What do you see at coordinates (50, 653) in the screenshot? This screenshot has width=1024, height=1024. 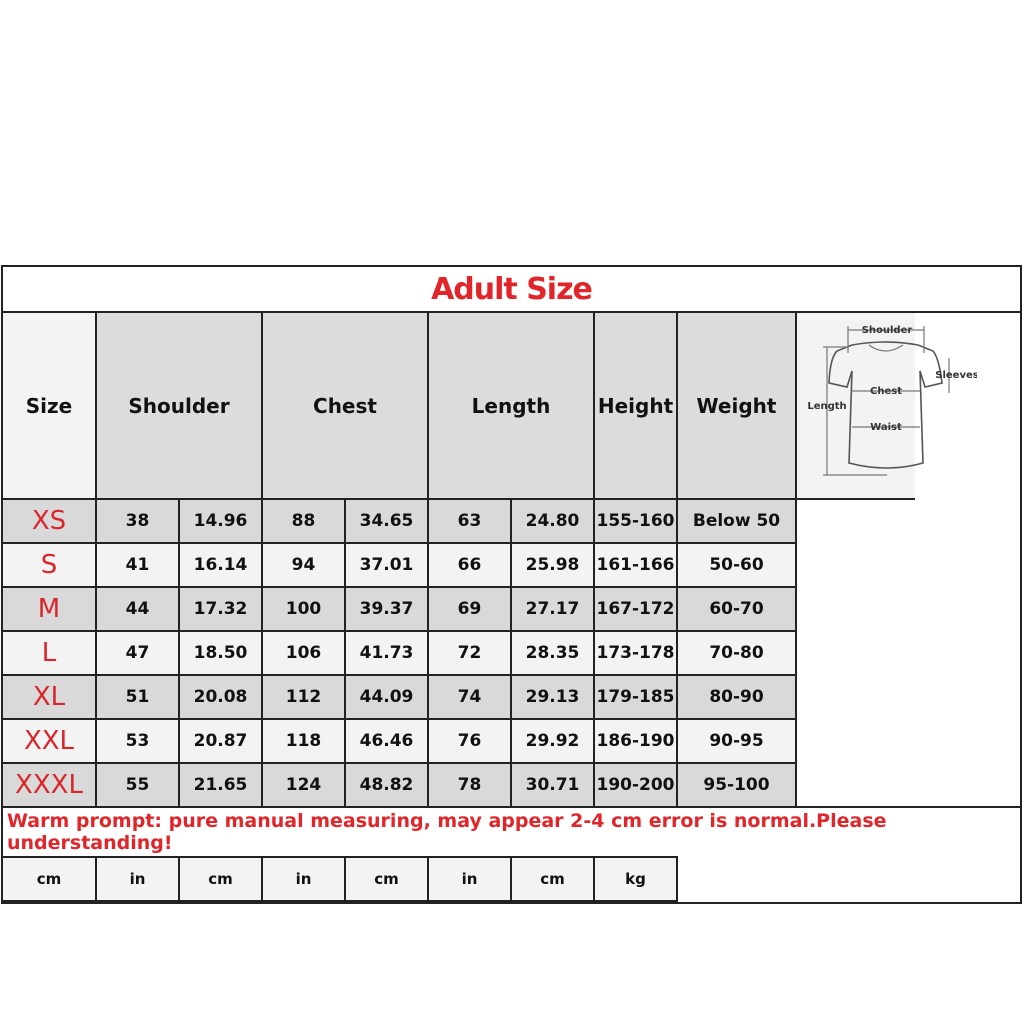 I see `size-label: L` at bounding box center [50, 653].